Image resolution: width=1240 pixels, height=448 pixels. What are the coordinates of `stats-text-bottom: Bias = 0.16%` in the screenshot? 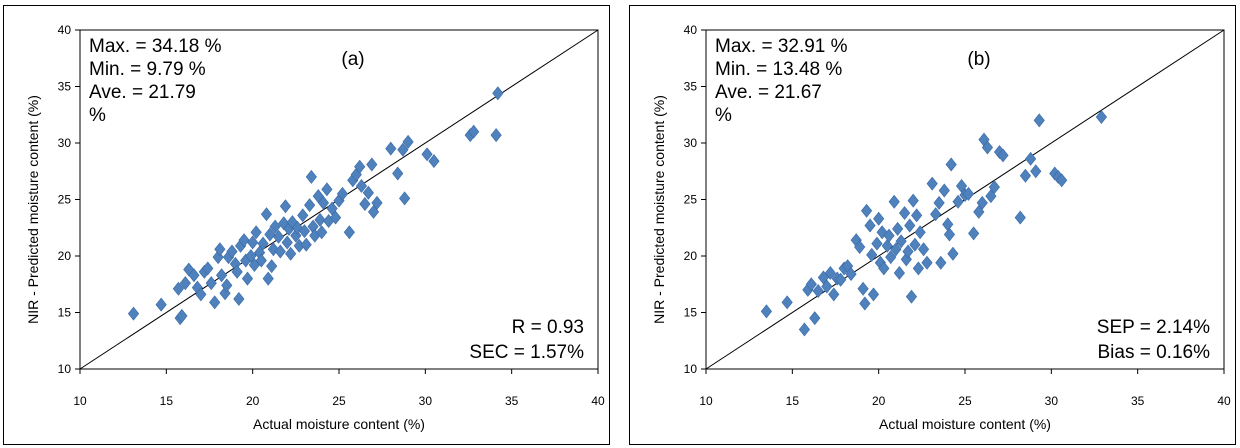 It's located at (1154, 352).